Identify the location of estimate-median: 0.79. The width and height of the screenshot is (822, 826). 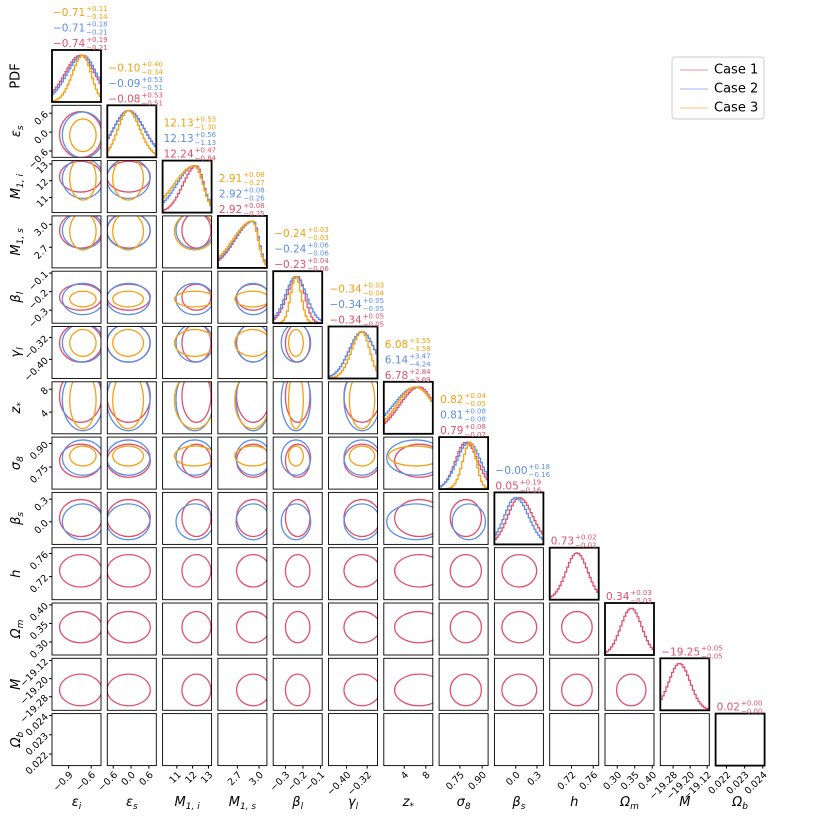
(451, 431).